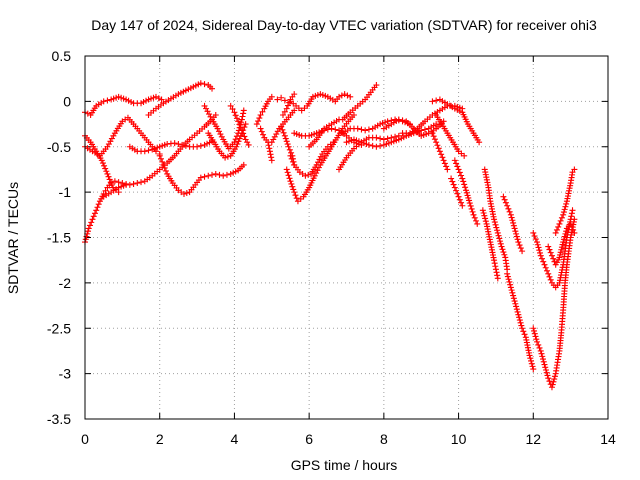 This screenshot has width=640, height=480. What do you see at coordinates (59, 238) in the screenshot?
I see `y-tick-label: -1.5` at bounding box center [59, 238].